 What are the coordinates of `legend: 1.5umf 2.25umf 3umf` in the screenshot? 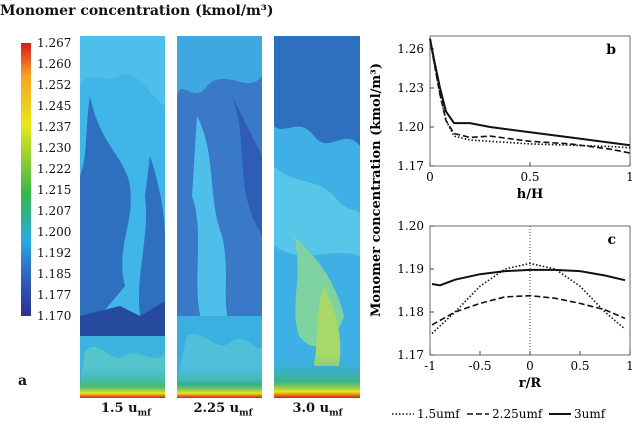 It's located at (499, 414).